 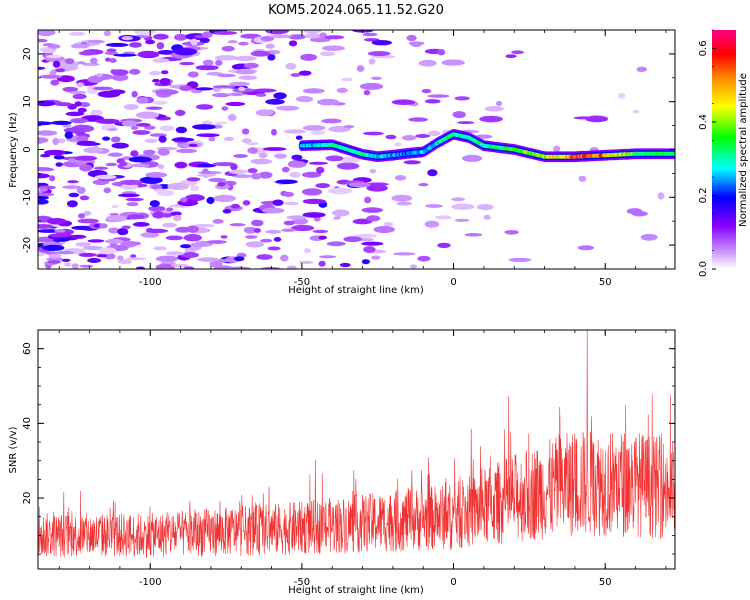 I want to click on x-tick-label: 50, so click(x=605, y=282).